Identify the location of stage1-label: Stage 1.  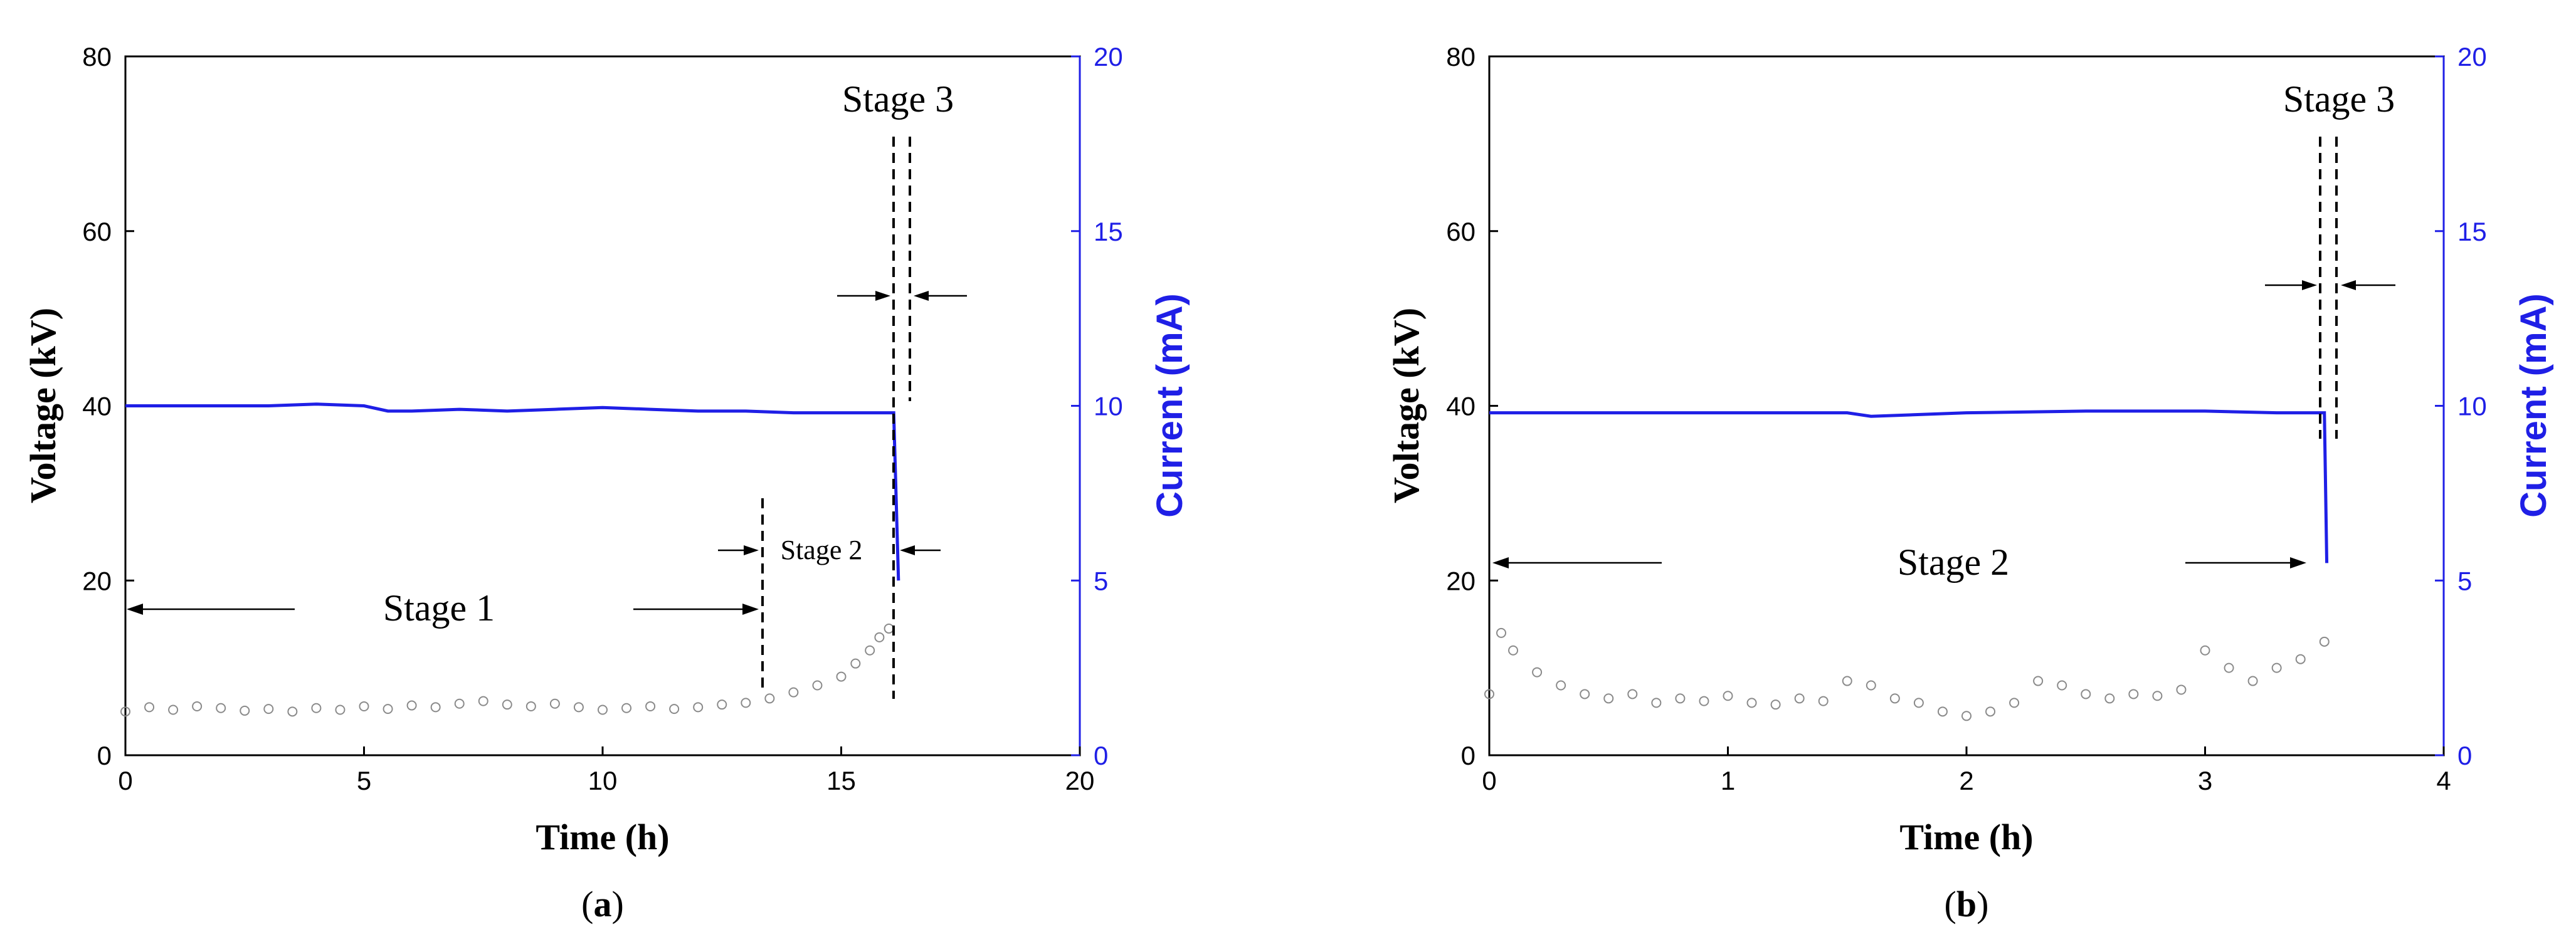
(439, 608).